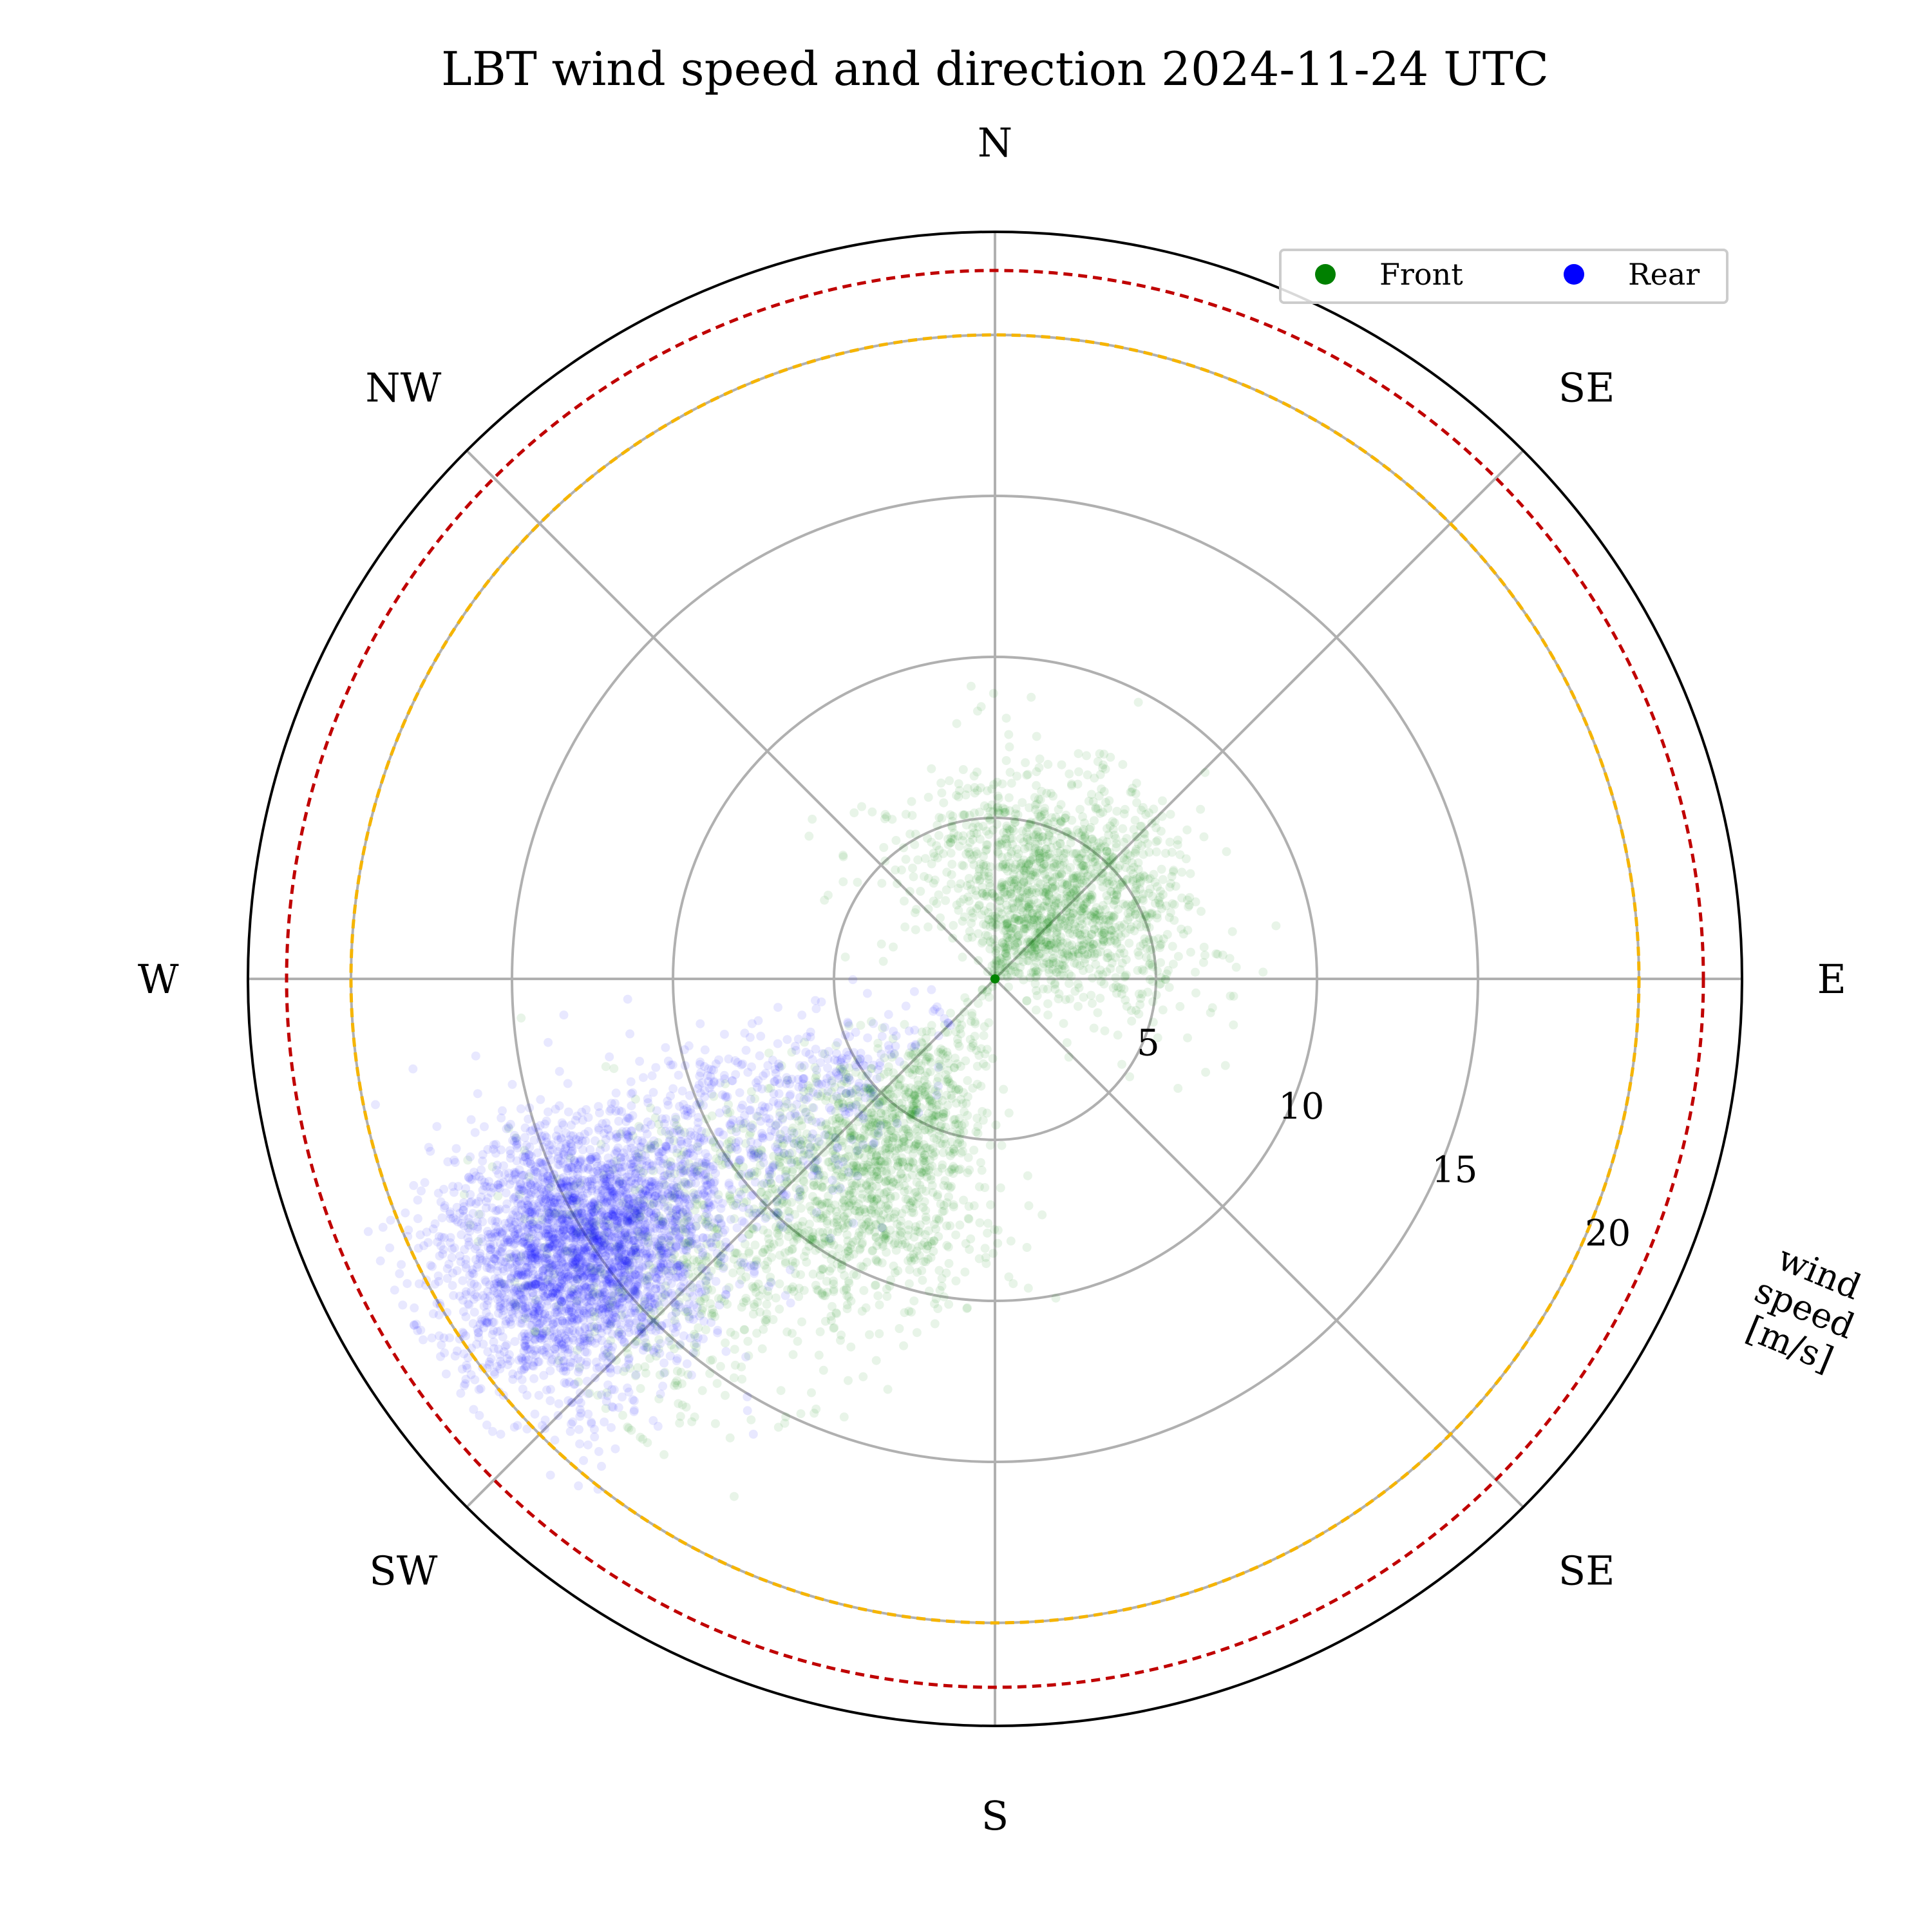 This screenshot has height=1932, width=1932. I want to click on radial-gridline, so click(1259, 715).